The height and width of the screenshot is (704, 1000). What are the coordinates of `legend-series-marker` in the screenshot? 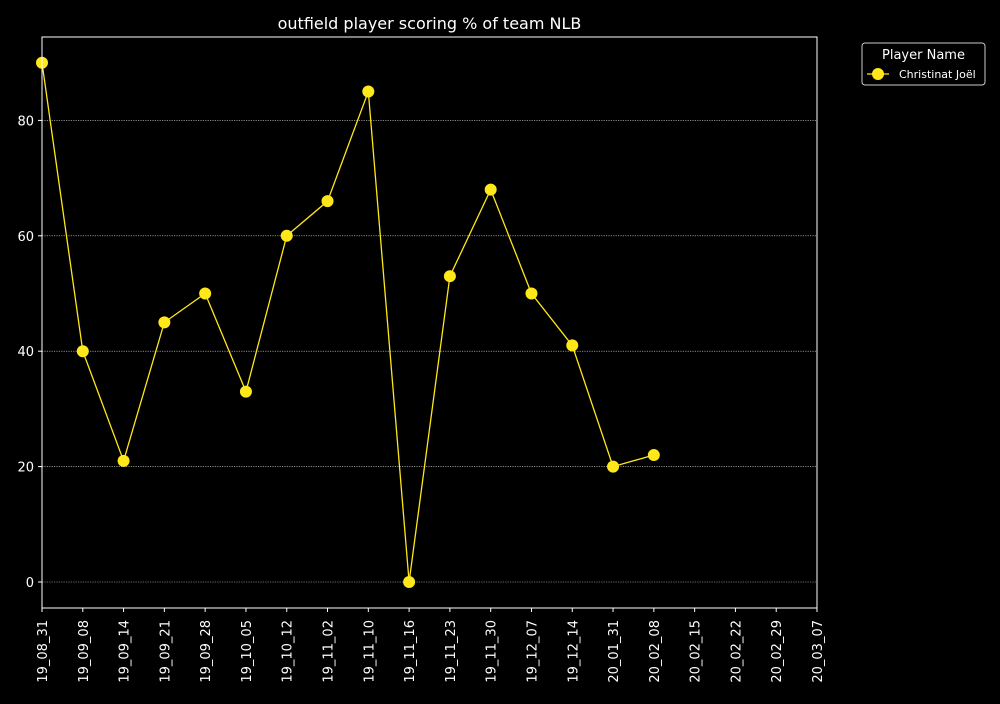 It's located at (878, 74).